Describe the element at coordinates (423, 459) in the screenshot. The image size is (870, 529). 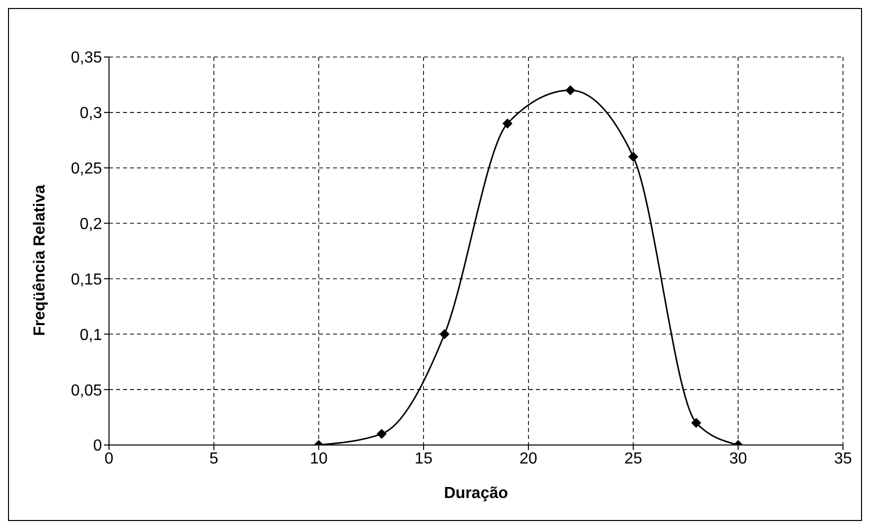
I see `x-tick-label: 15` at that location.